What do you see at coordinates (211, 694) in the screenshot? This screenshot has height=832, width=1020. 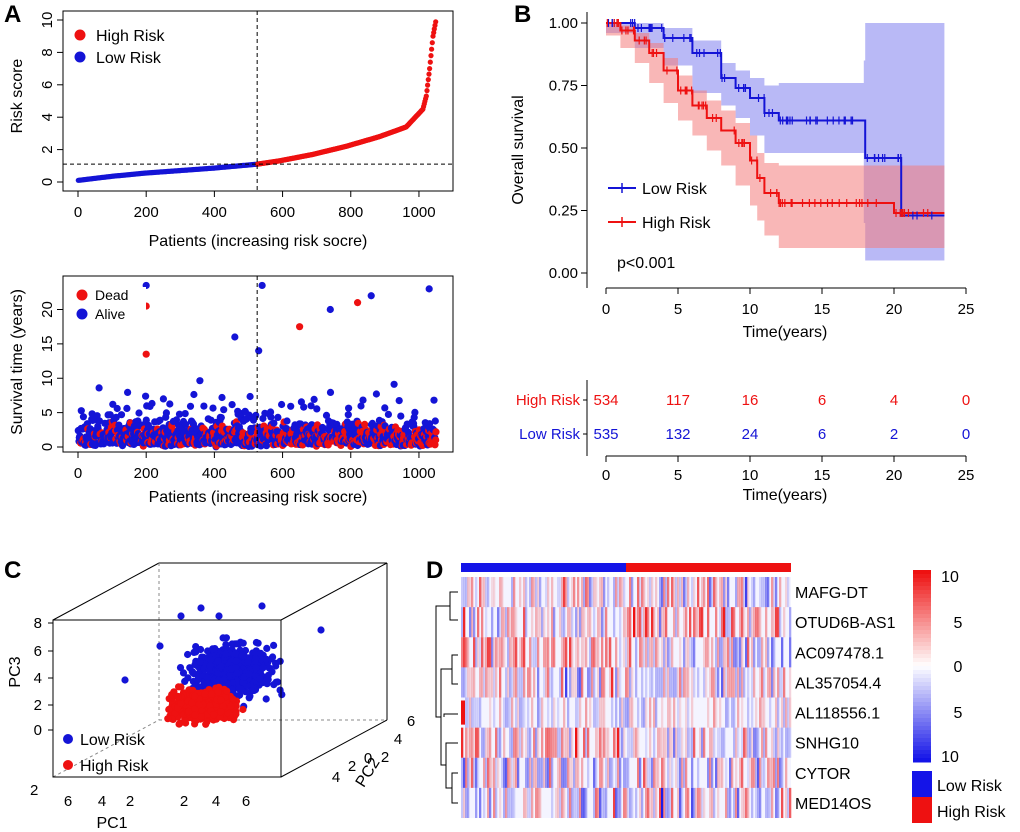 I see `high-risk-point` at bounding box center [211, 694].